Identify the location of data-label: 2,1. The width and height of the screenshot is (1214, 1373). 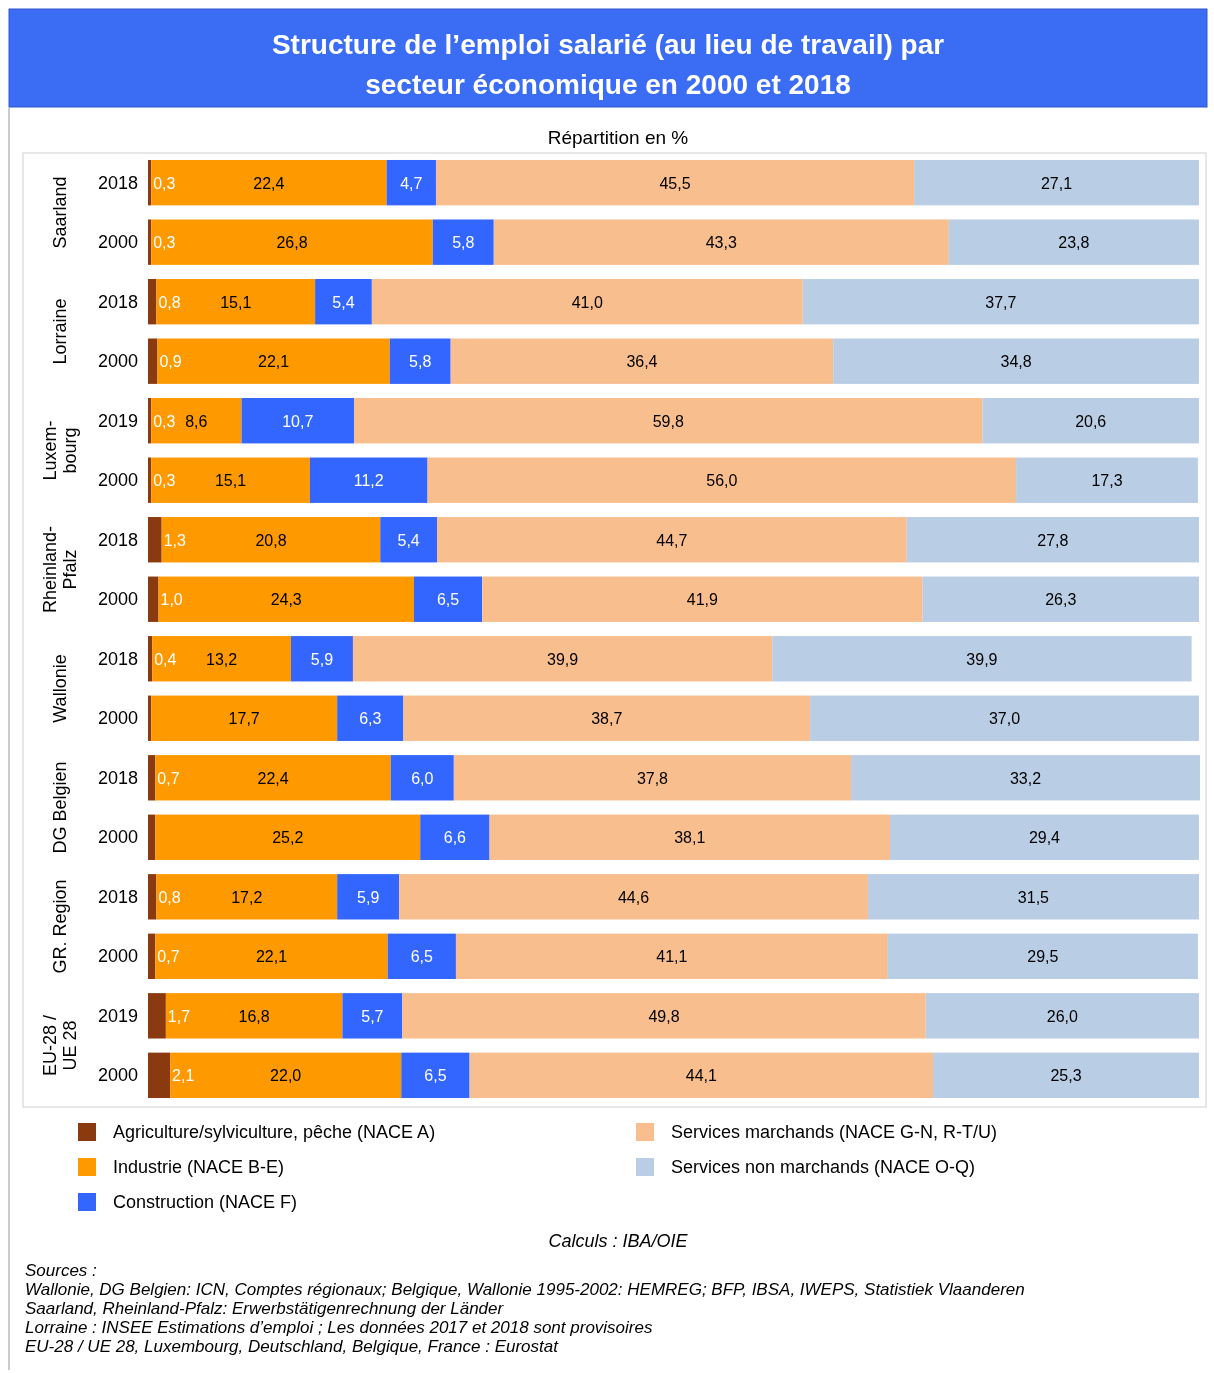
(183, 1076).